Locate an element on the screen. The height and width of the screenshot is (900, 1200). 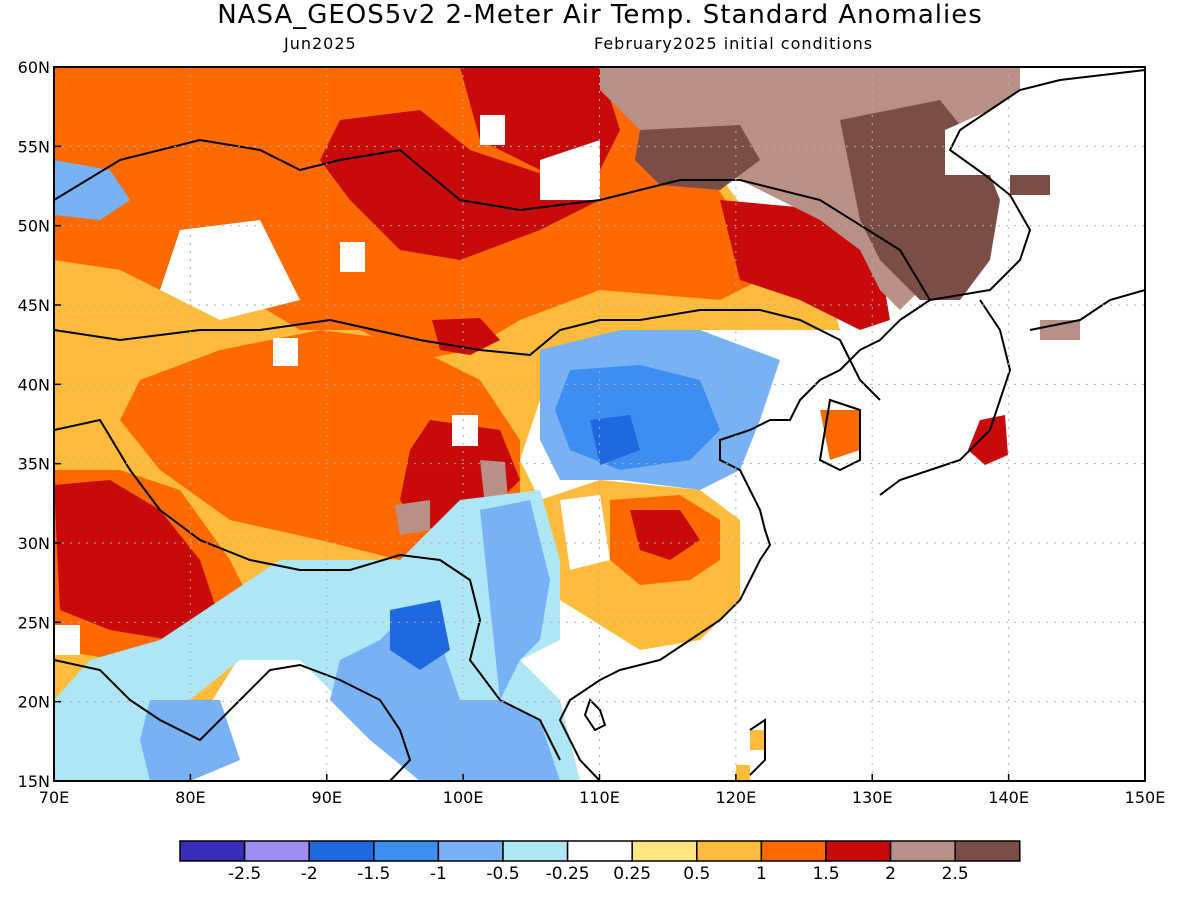
lon-tick-label: 80E is located at coordinates (190, 797).